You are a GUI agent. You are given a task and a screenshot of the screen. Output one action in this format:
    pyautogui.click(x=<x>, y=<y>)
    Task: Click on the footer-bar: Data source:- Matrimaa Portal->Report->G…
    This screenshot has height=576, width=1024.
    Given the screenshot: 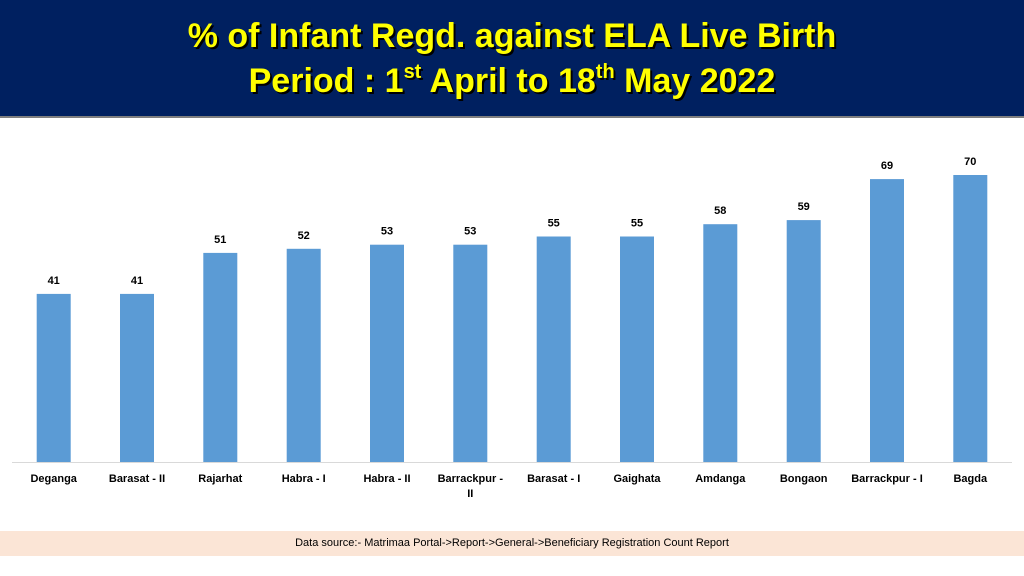 What is the action you would take?
    pyautogui.click(x=512, y=543)
    